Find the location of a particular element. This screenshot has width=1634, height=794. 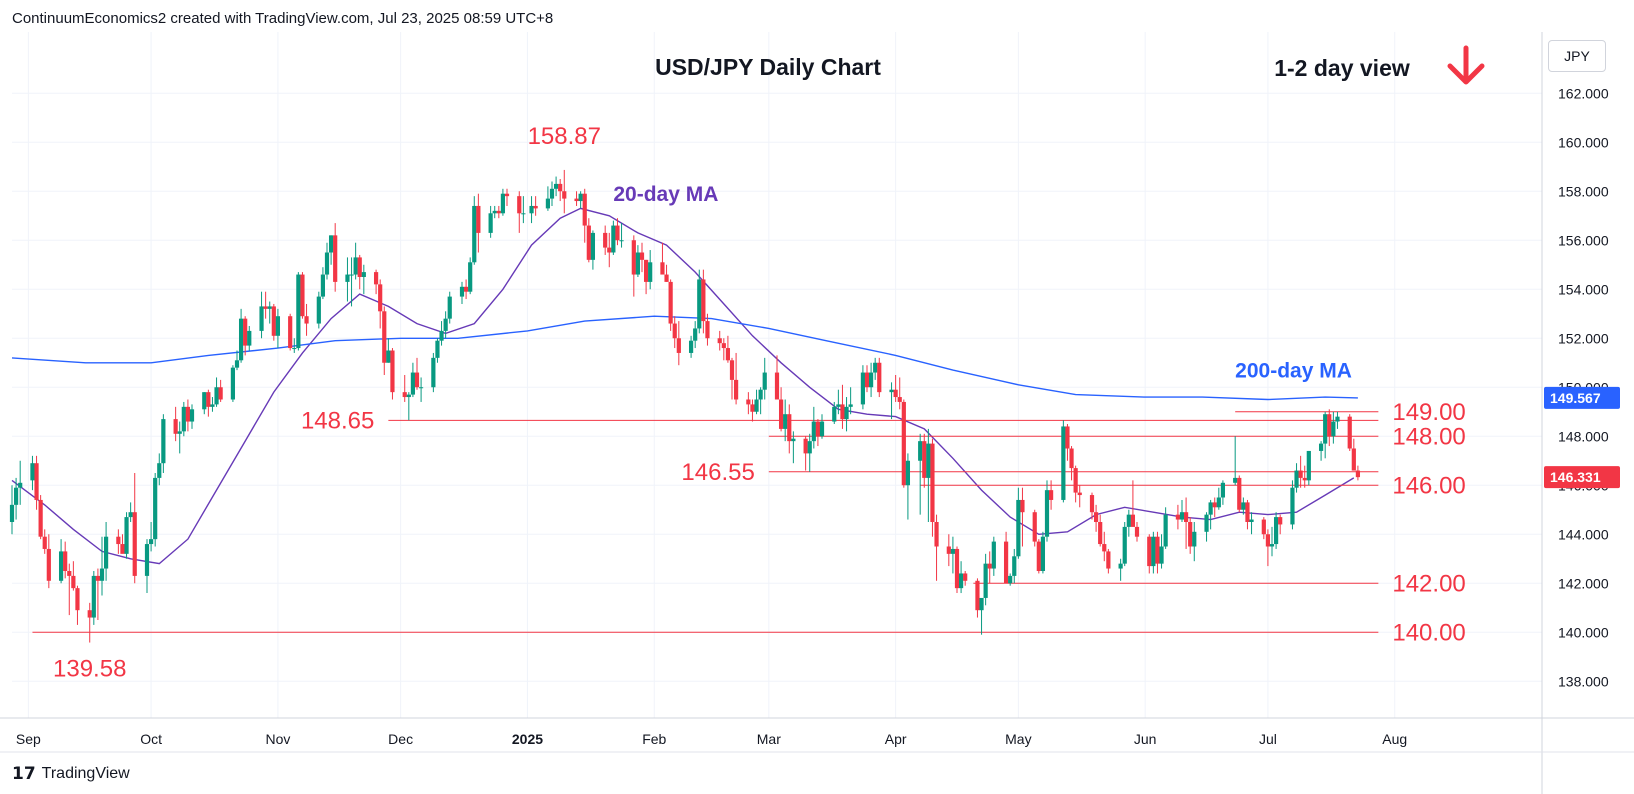

level-label: 146.55 is located at coordinates (717, 472).